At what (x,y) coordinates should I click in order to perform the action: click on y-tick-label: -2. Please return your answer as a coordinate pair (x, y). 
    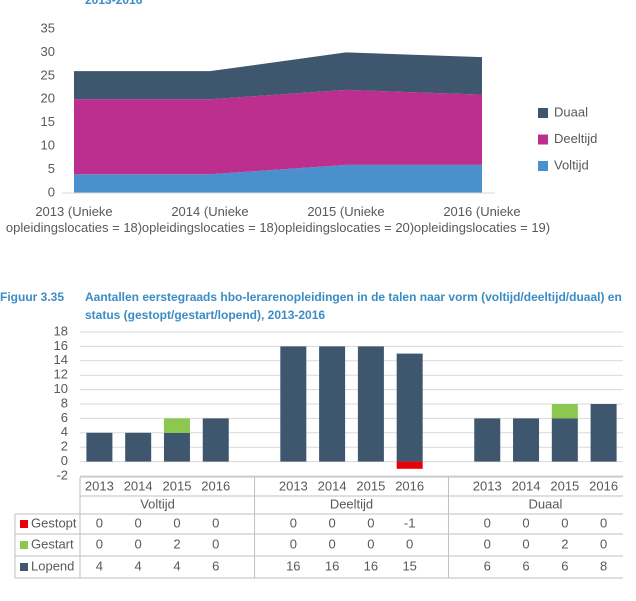
    Looking at the image, I should click on (62, 474).